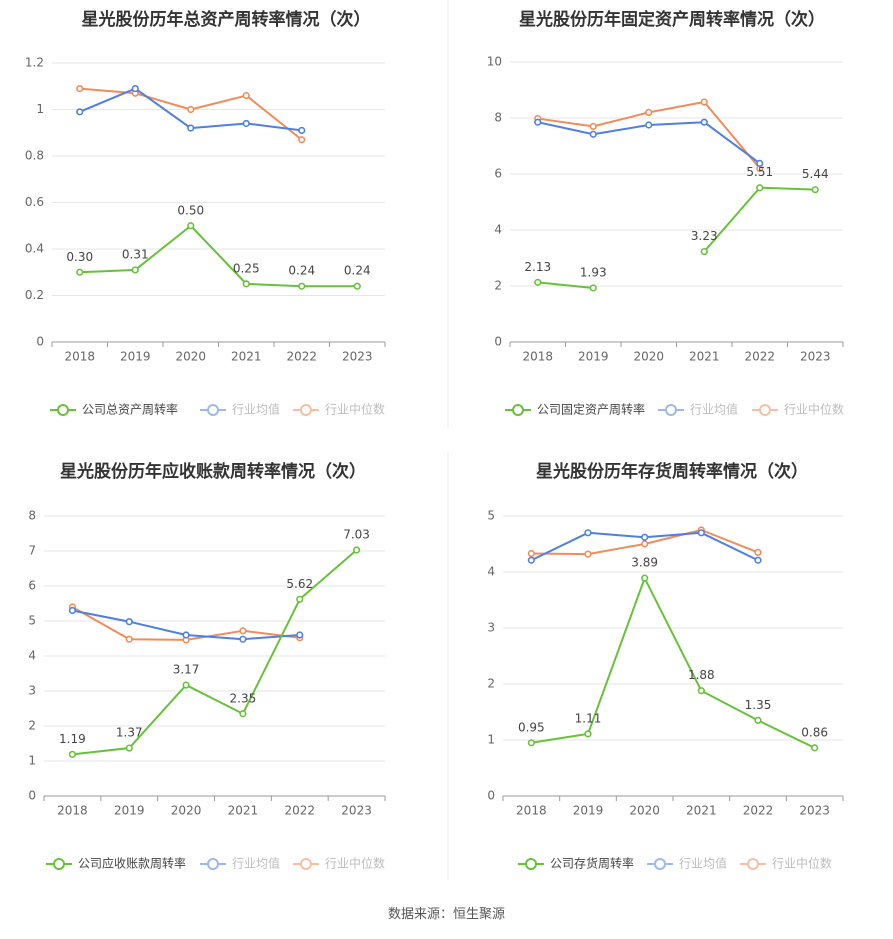 The width and height of the screenshot is (893, 939). What do you see at coordinates (494, 62) in the screenshot?
I see `y-tick-label: 10` at bounding box center [494, 62].